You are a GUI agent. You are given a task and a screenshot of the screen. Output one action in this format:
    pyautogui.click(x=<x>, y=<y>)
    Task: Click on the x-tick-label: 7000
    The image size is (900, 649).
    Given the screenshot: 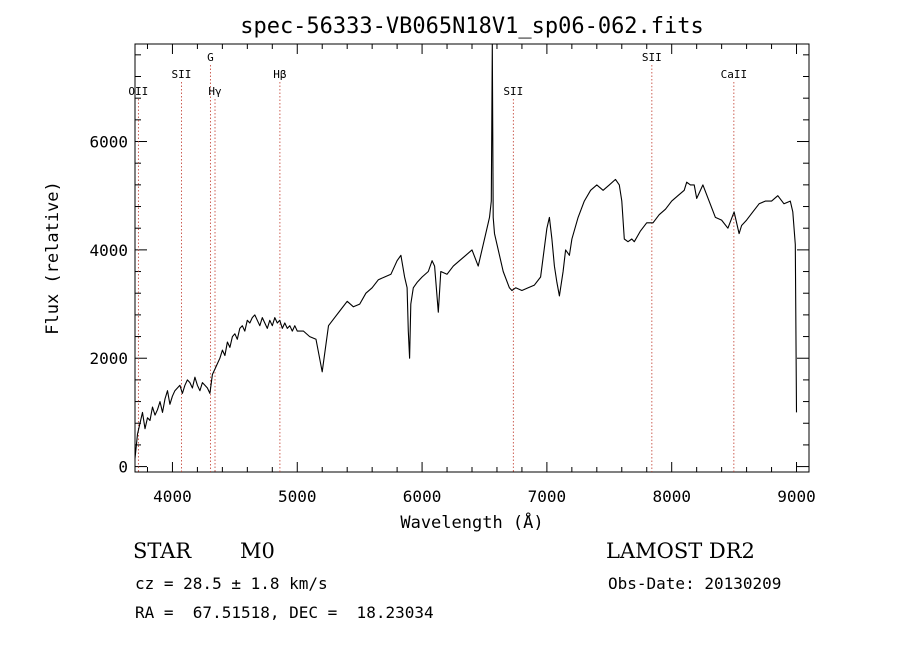 What is the action you would take?
    pyautogui.click(x=547, y=496)
    